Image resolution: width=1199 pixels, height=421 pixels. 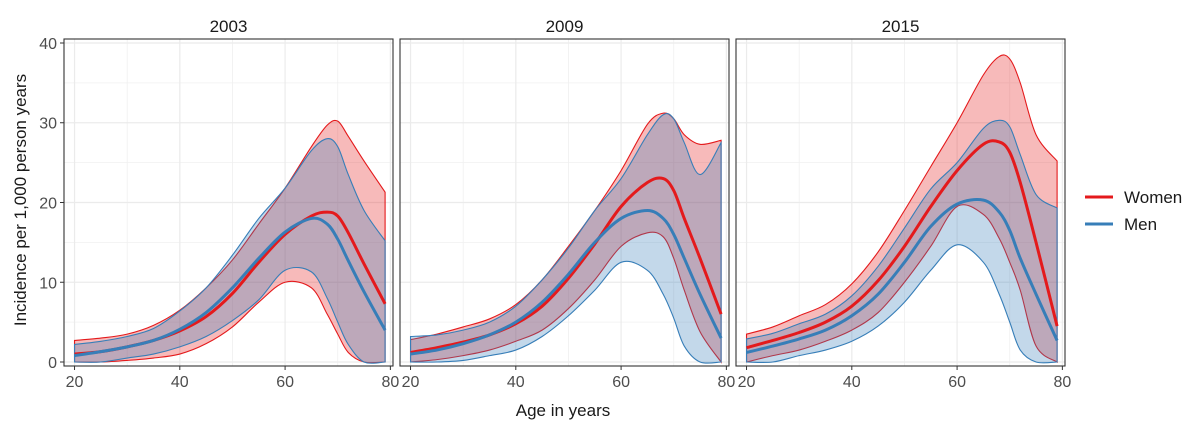 I want to click on y-tick-label: 10, so click(x=48, y=283).